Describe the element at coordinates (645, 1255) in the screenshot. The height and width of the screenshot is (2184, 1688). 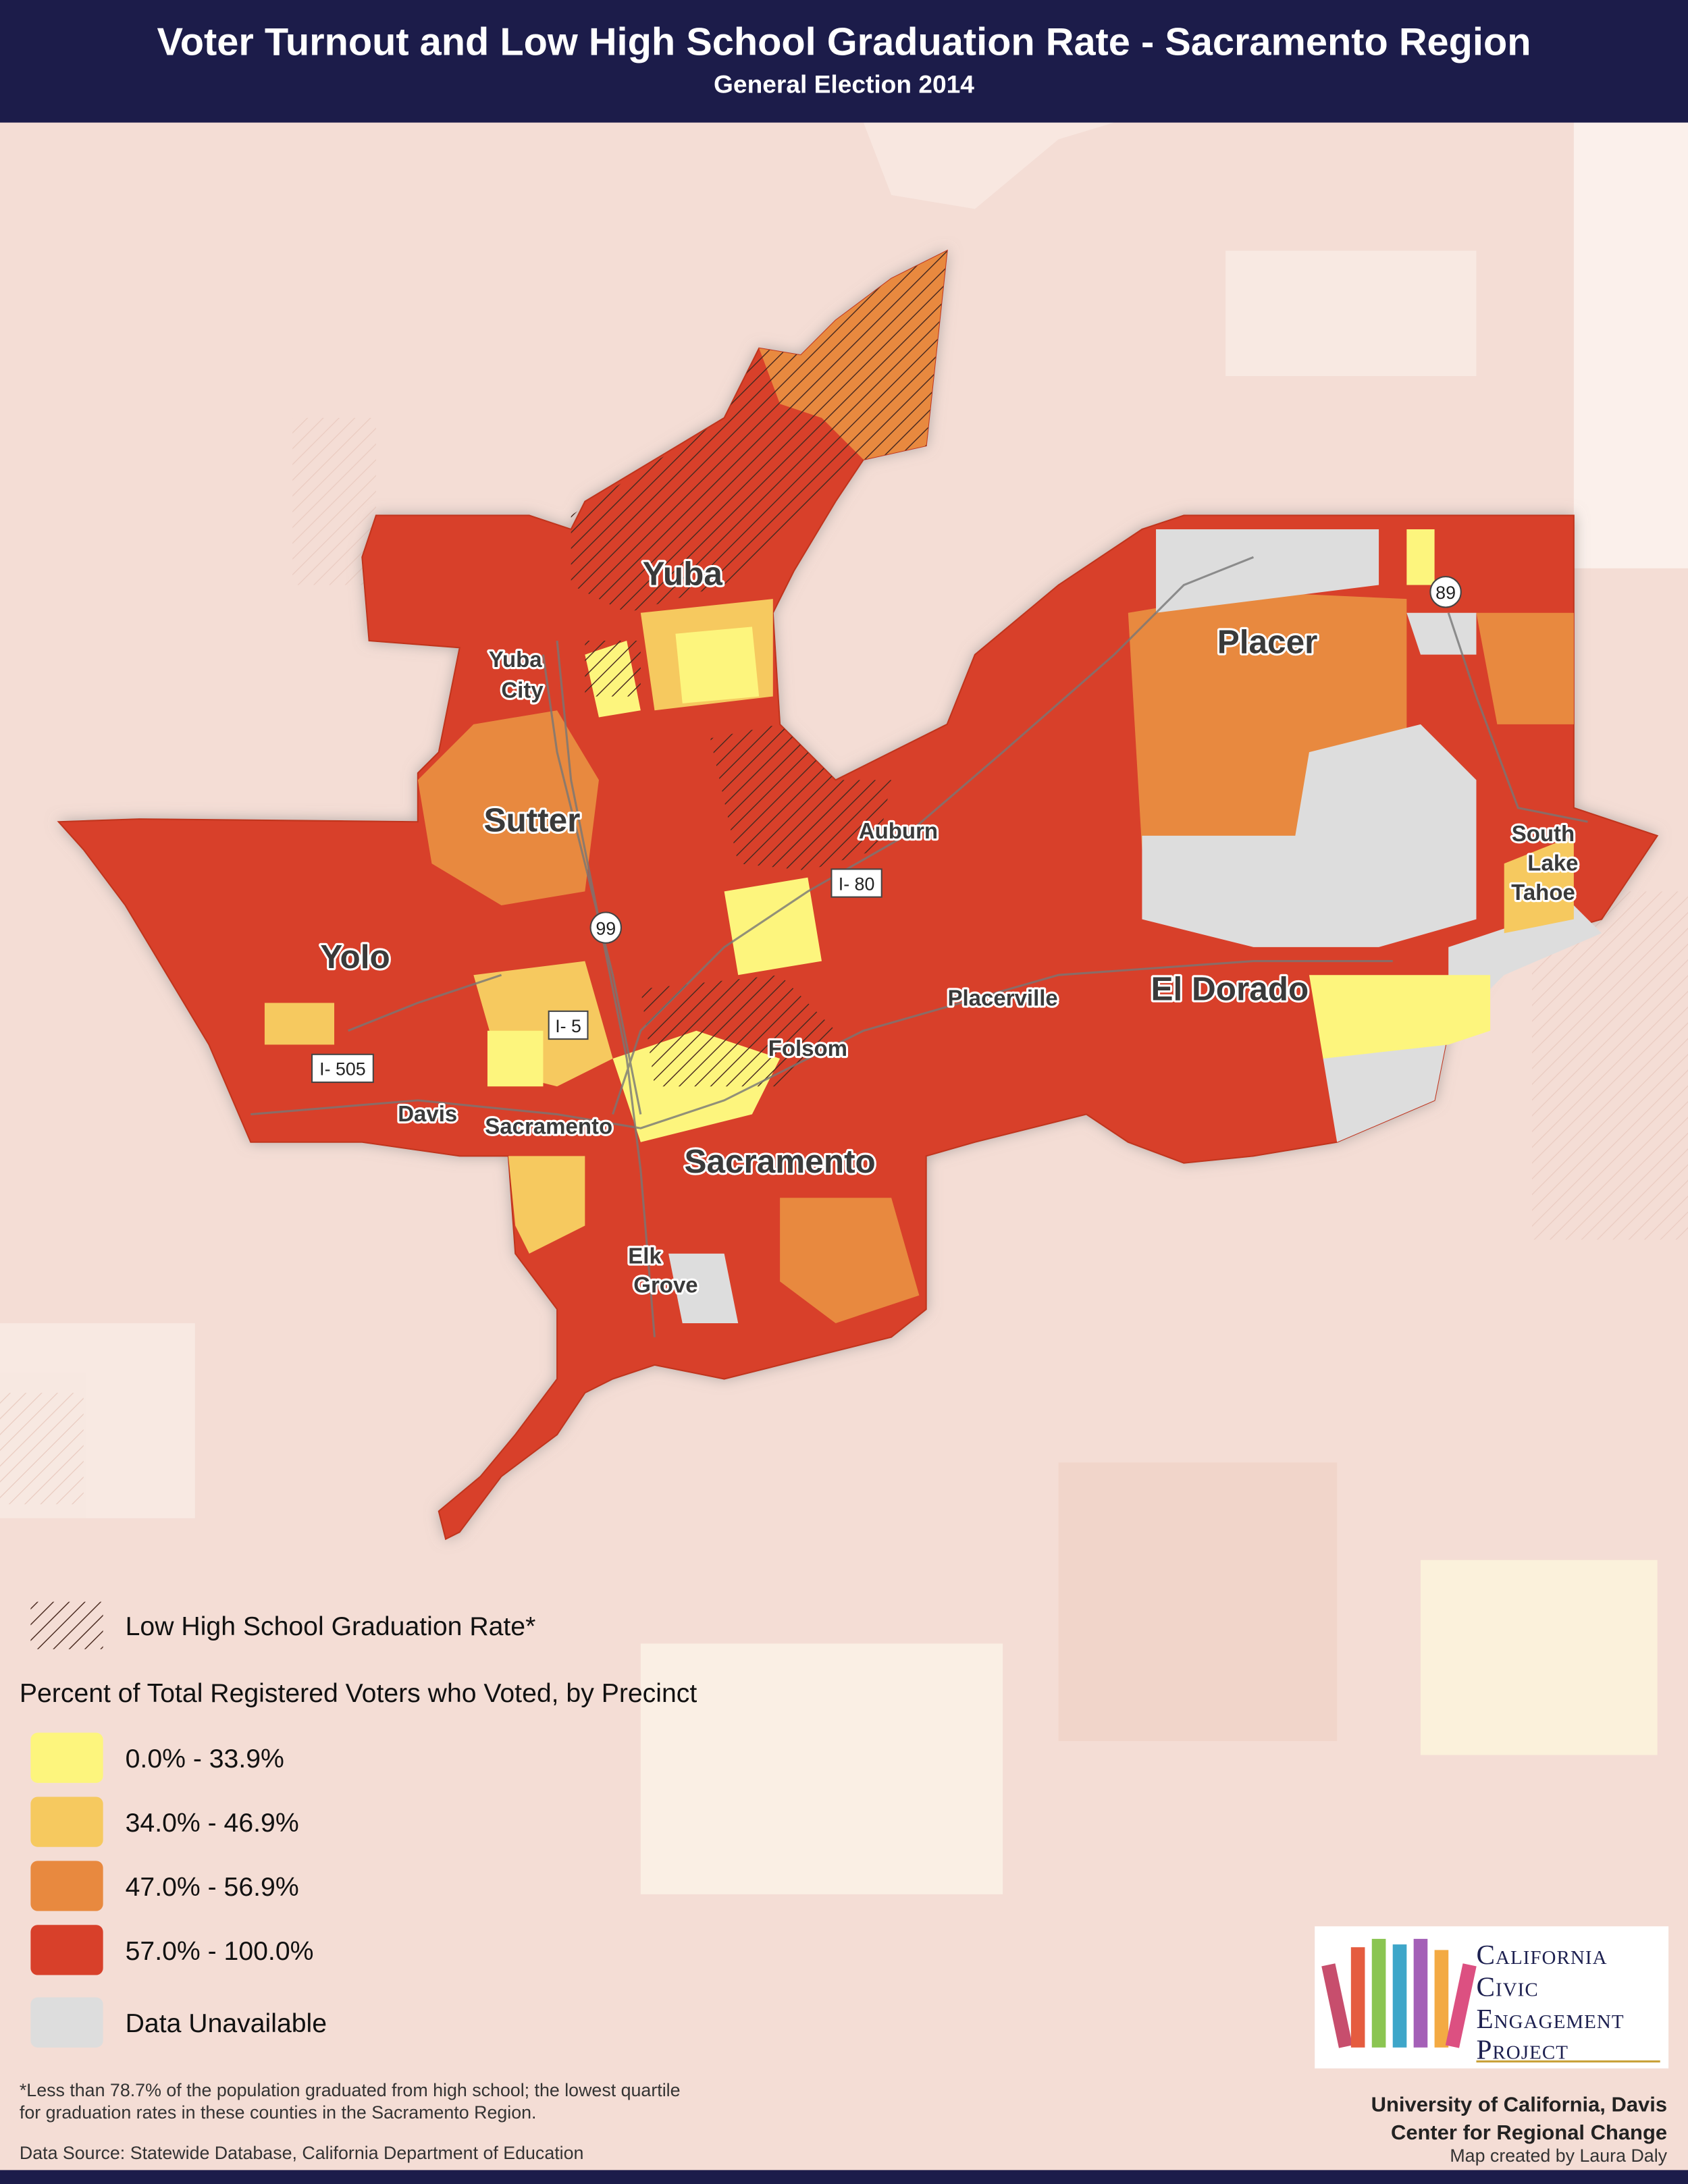
I see `place-label: Elk` at that location.